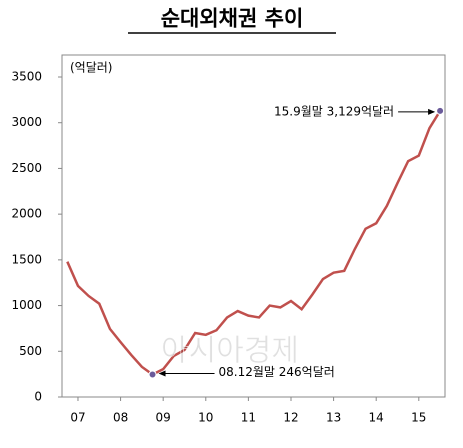 The width and height of the screenshot is (463, 448). Describe the element at coordinates (277, 372) in the screenshot. I see `annotation: 08.12월말 246억달러` at that location.